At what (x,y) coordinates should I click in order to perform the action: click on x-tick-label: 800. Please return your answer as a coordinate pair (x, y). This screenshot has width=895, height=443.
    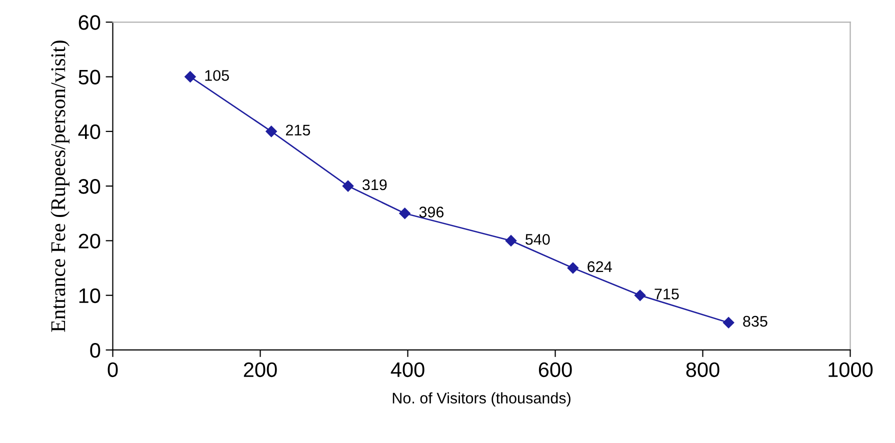
    Looking at the image, I should click on (703, 370).